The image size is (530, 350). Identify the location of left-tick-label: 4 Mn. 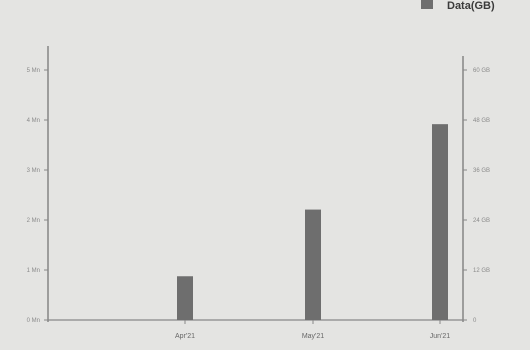
(33, 121).